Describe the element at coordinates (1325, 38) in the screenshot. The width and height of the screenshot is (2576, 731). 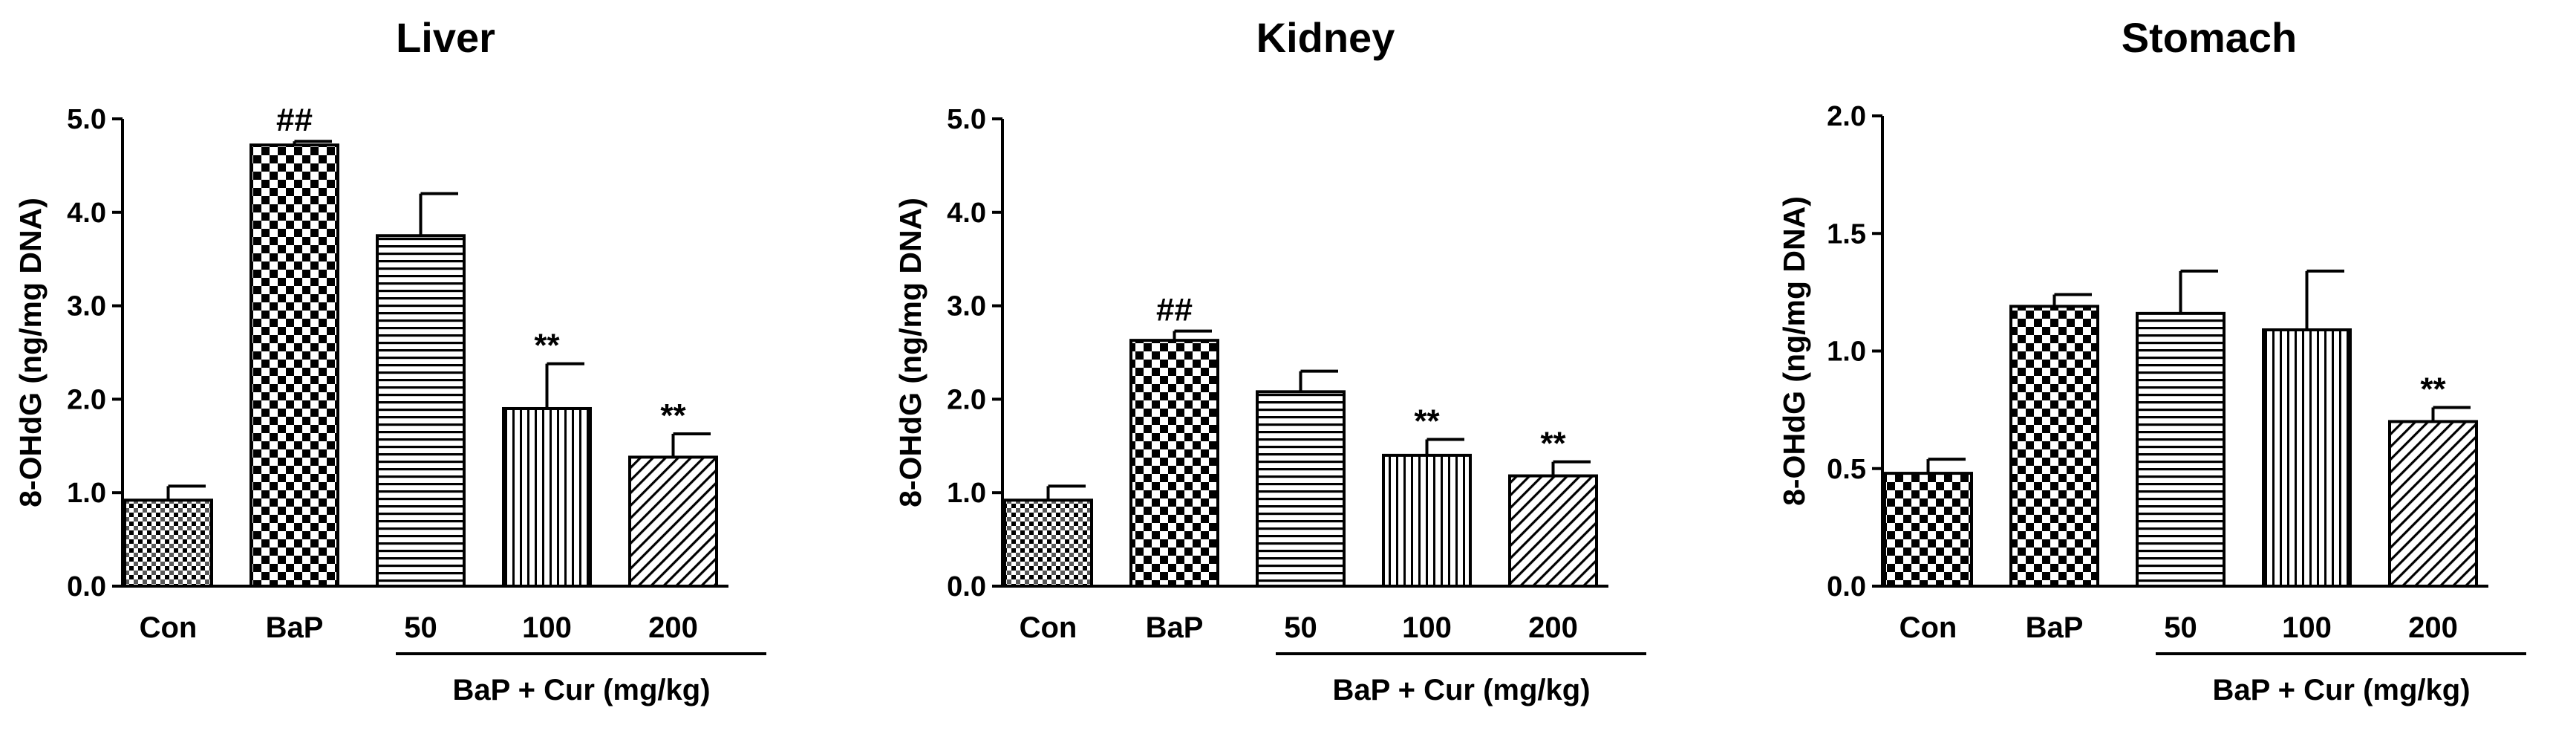
I see `panel-title: Kidney` at that location.